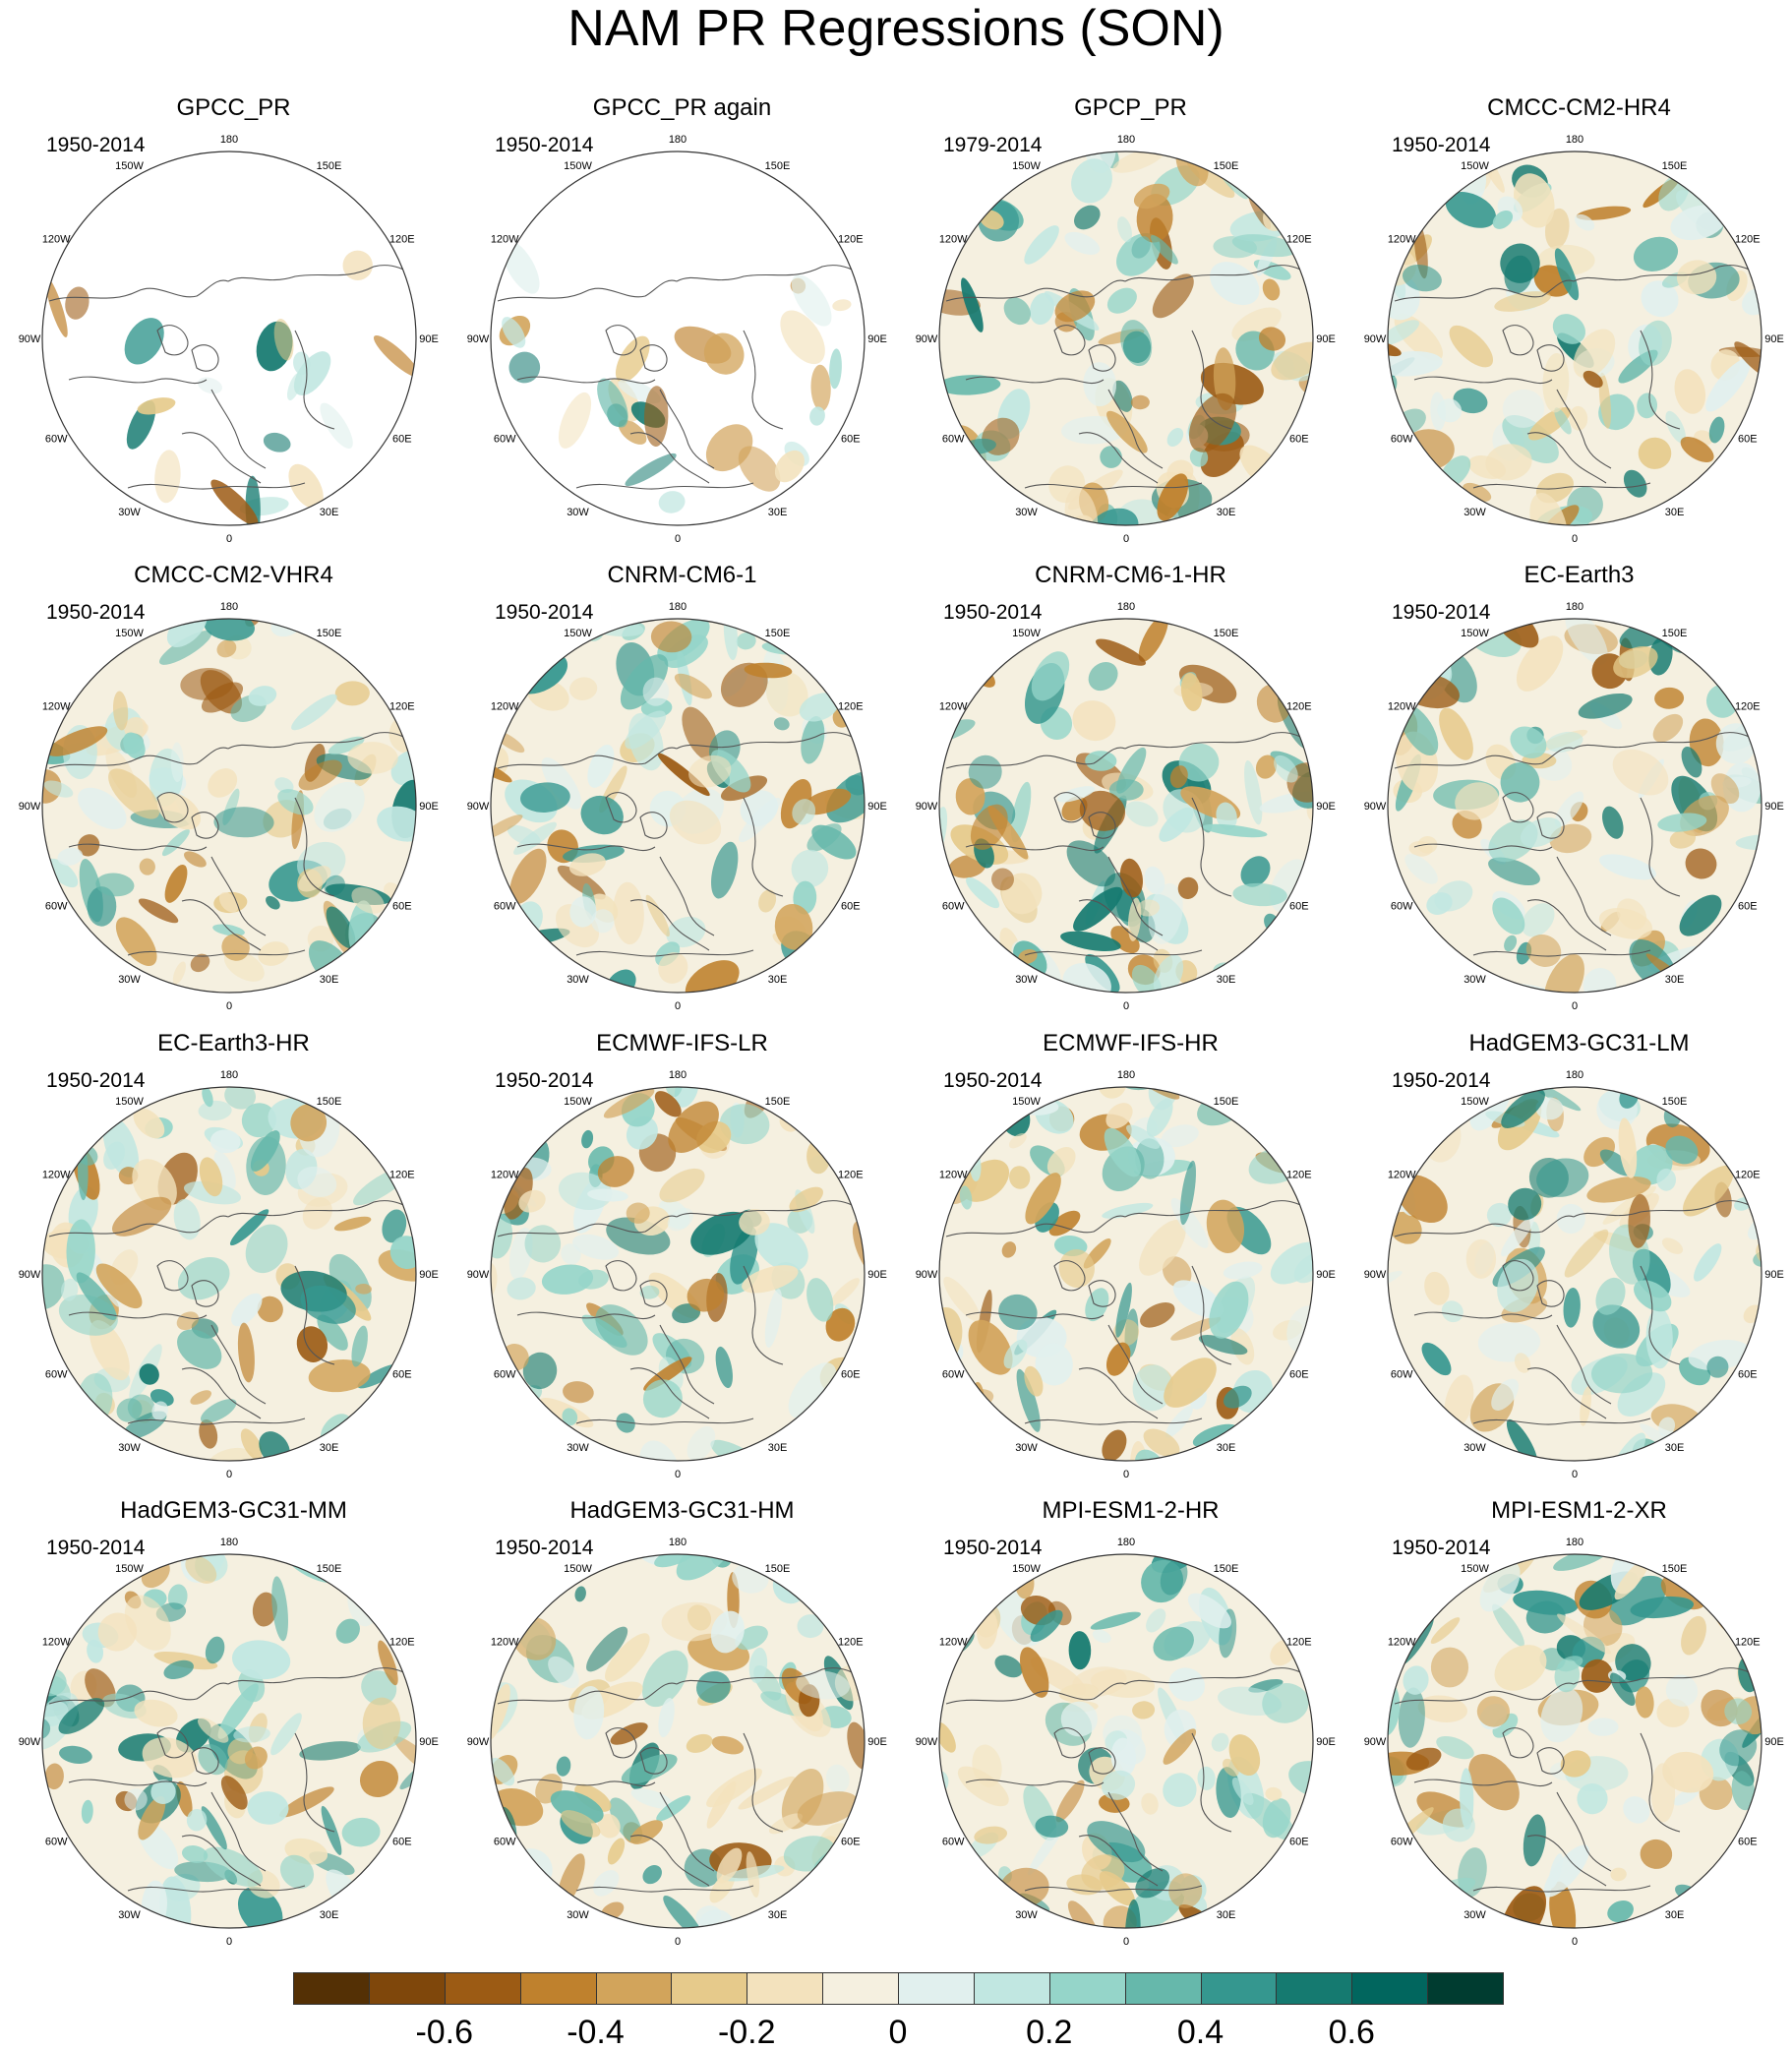 This screenshot has height=2051, width=1792. Describe the element at coordinates (1299, 1843) in the screenshot. I see `longitude-label: 60E` at that location.